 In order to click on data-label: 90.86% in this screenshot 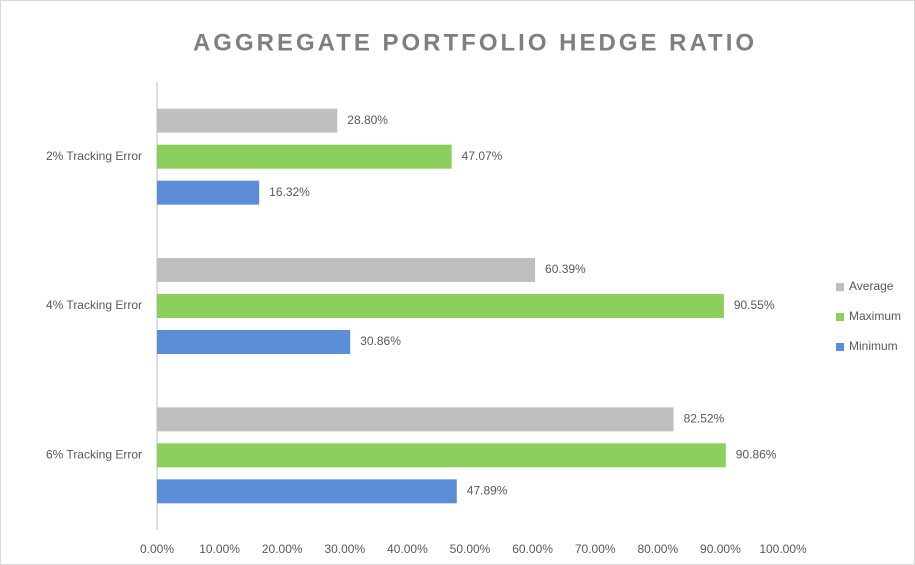, I will do `click(756, 455)`.